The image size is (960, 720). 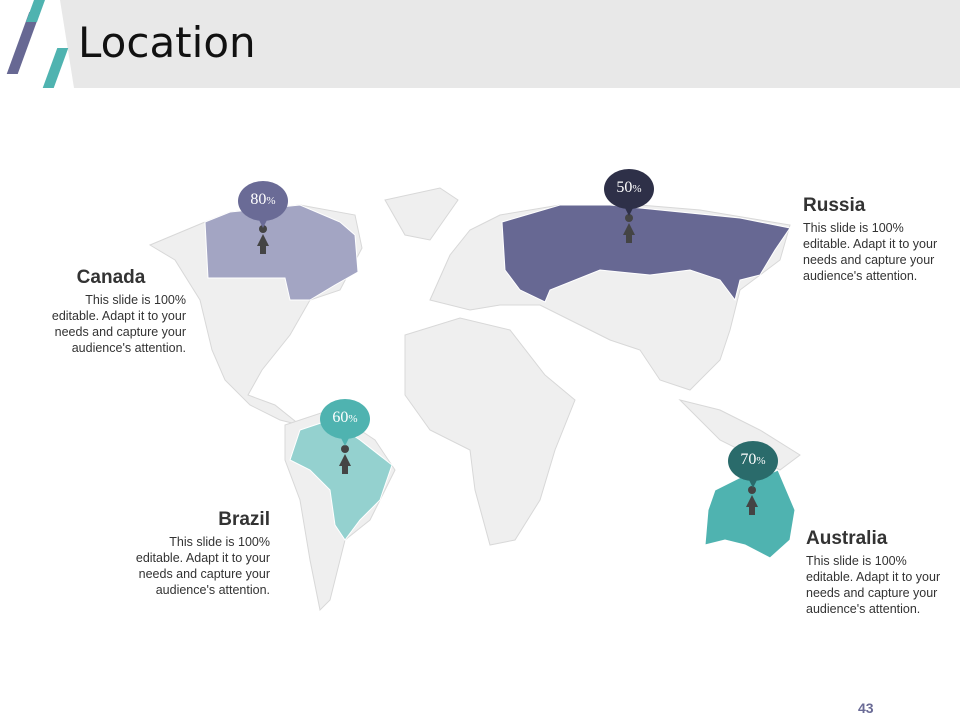 I want to click on brazil-title: Brazil, so click(x=244, y=519).